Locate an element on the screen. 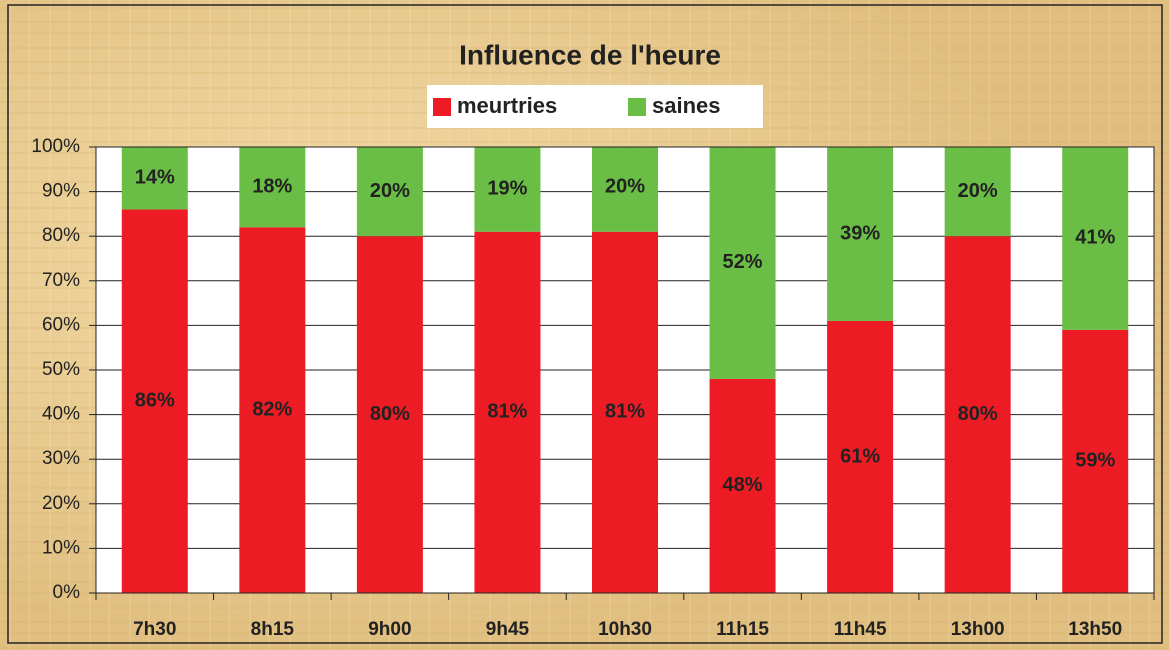 Image resolution: width=1169 pixels, height=650 pixels. data-label: 41% is located at coordinates (1095, 238).